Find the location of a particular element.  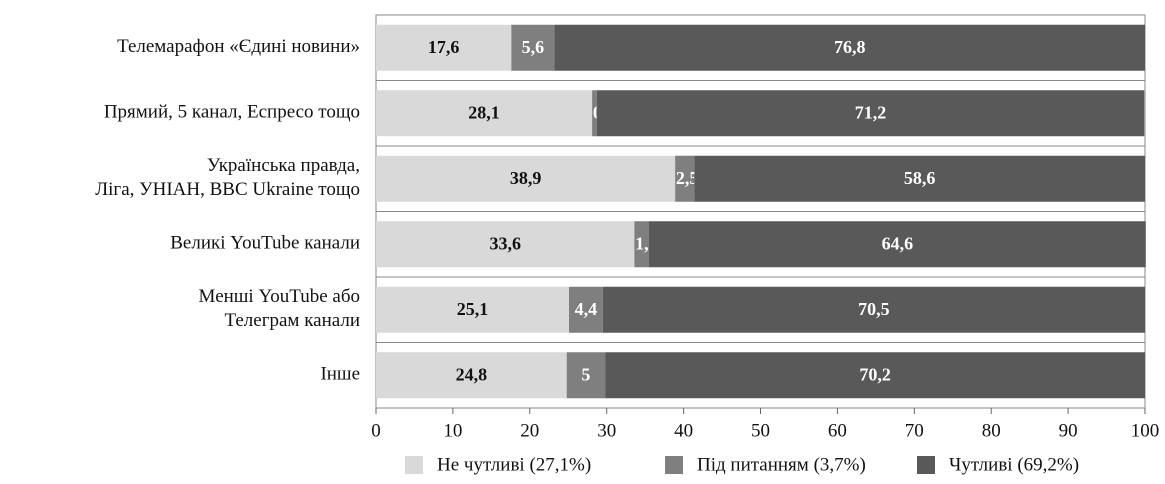

value-label: 64,6 is located at coordinates (898, 243).